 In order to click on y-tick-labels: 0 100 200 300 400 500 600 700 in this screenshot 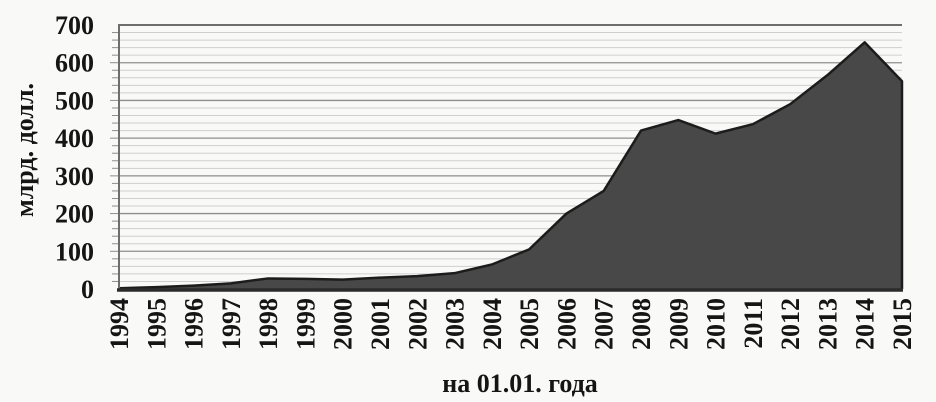, I will do `click(74, 157)`.